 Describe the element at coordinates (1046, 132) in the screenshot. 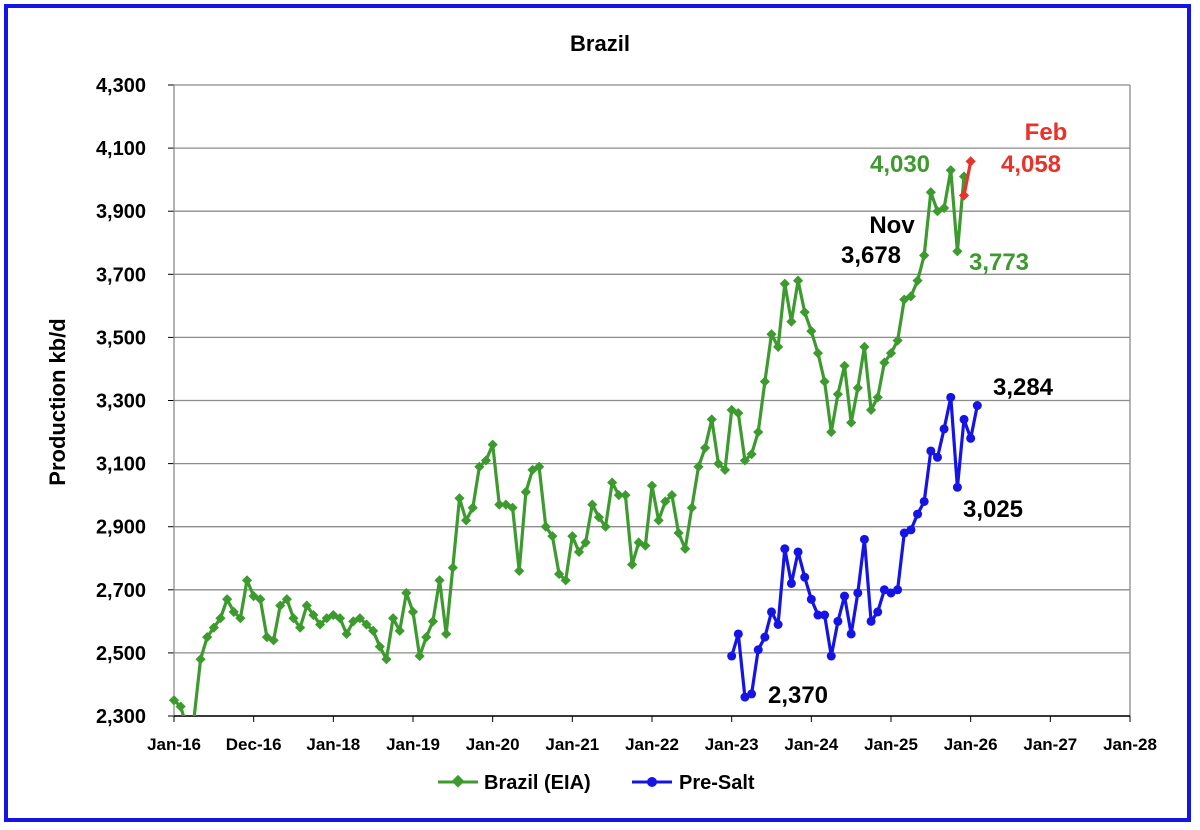

I see `data-label: Feb` at that location.